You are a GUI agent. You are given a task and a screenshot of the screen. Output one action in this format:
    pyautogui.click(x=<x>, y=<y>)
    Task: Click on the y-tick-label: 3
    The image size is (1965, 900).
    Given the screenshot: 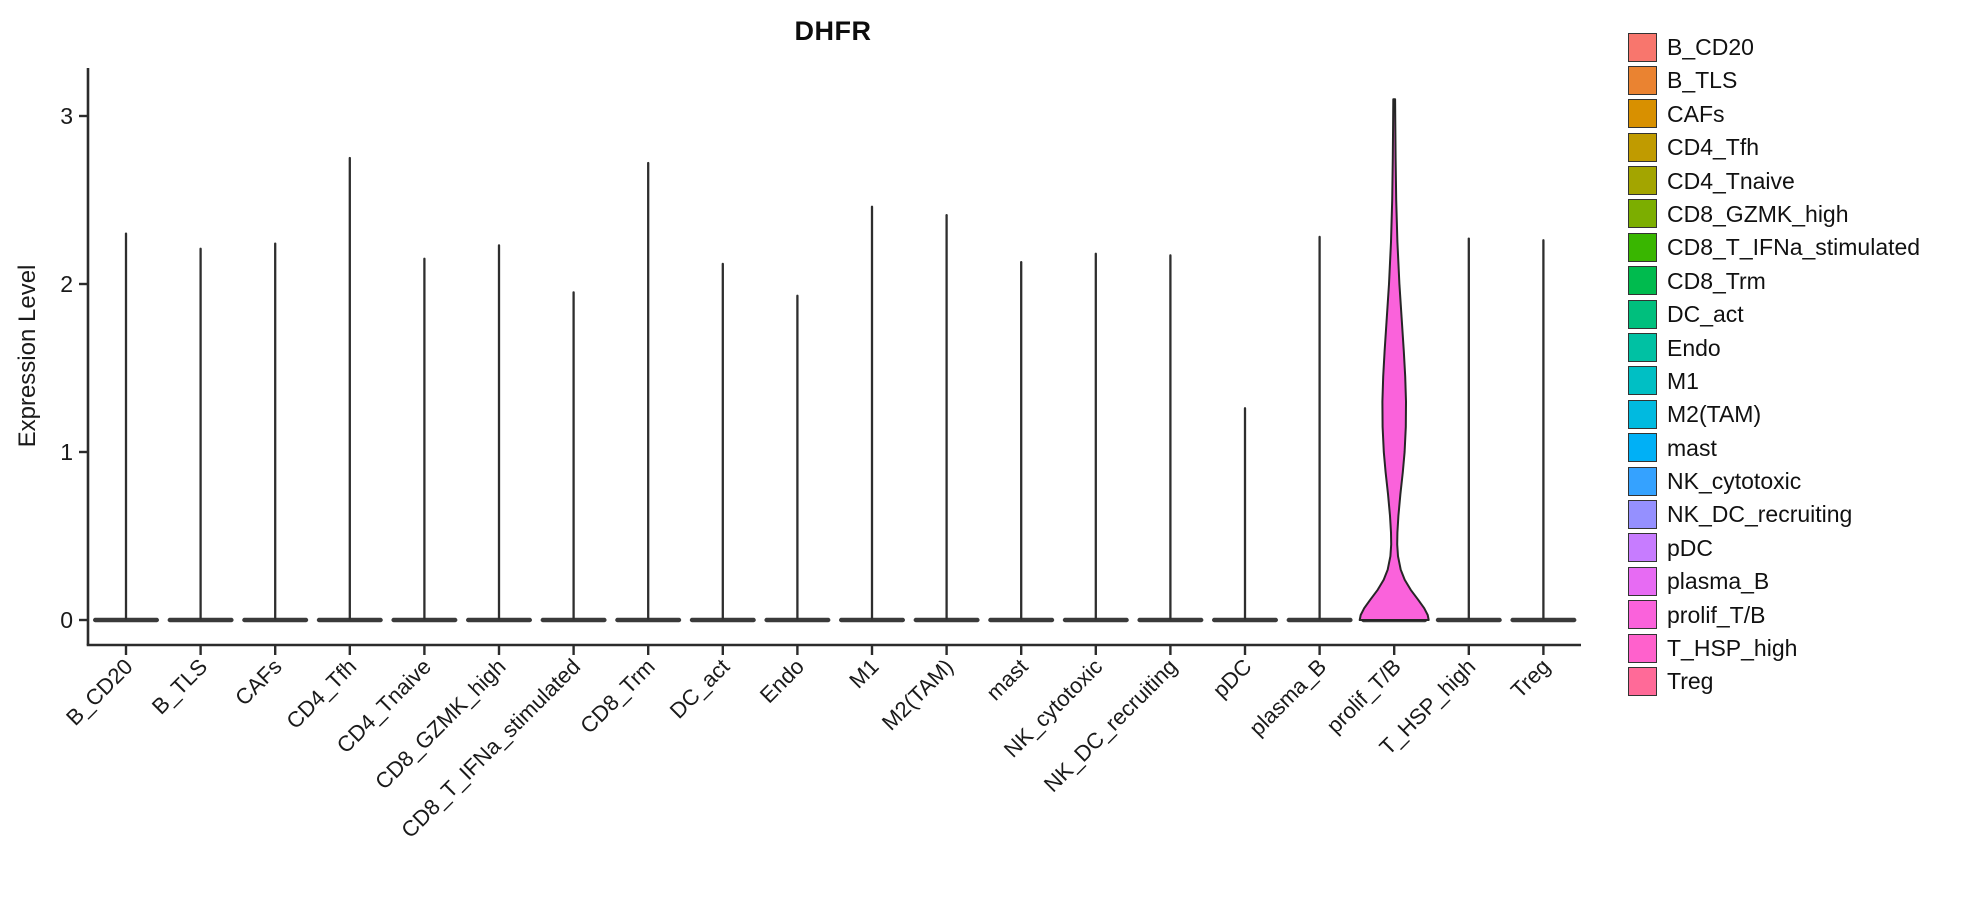 What is the action you would take?
    pyautogui.click(x=66, y=116)
    